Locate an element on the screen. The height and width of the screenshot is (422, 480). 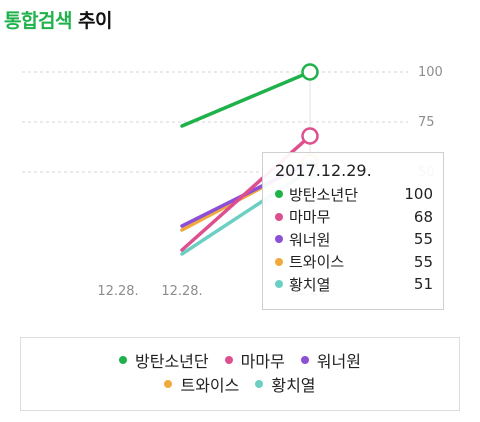
tooltip-row: 마마무 68 is located at coordinates (354, 217).